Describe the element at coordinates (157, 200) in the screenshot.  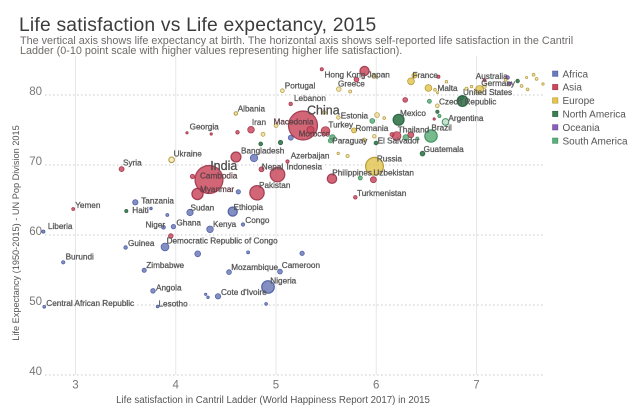
I see `svg-text: Tanzania` at that location.